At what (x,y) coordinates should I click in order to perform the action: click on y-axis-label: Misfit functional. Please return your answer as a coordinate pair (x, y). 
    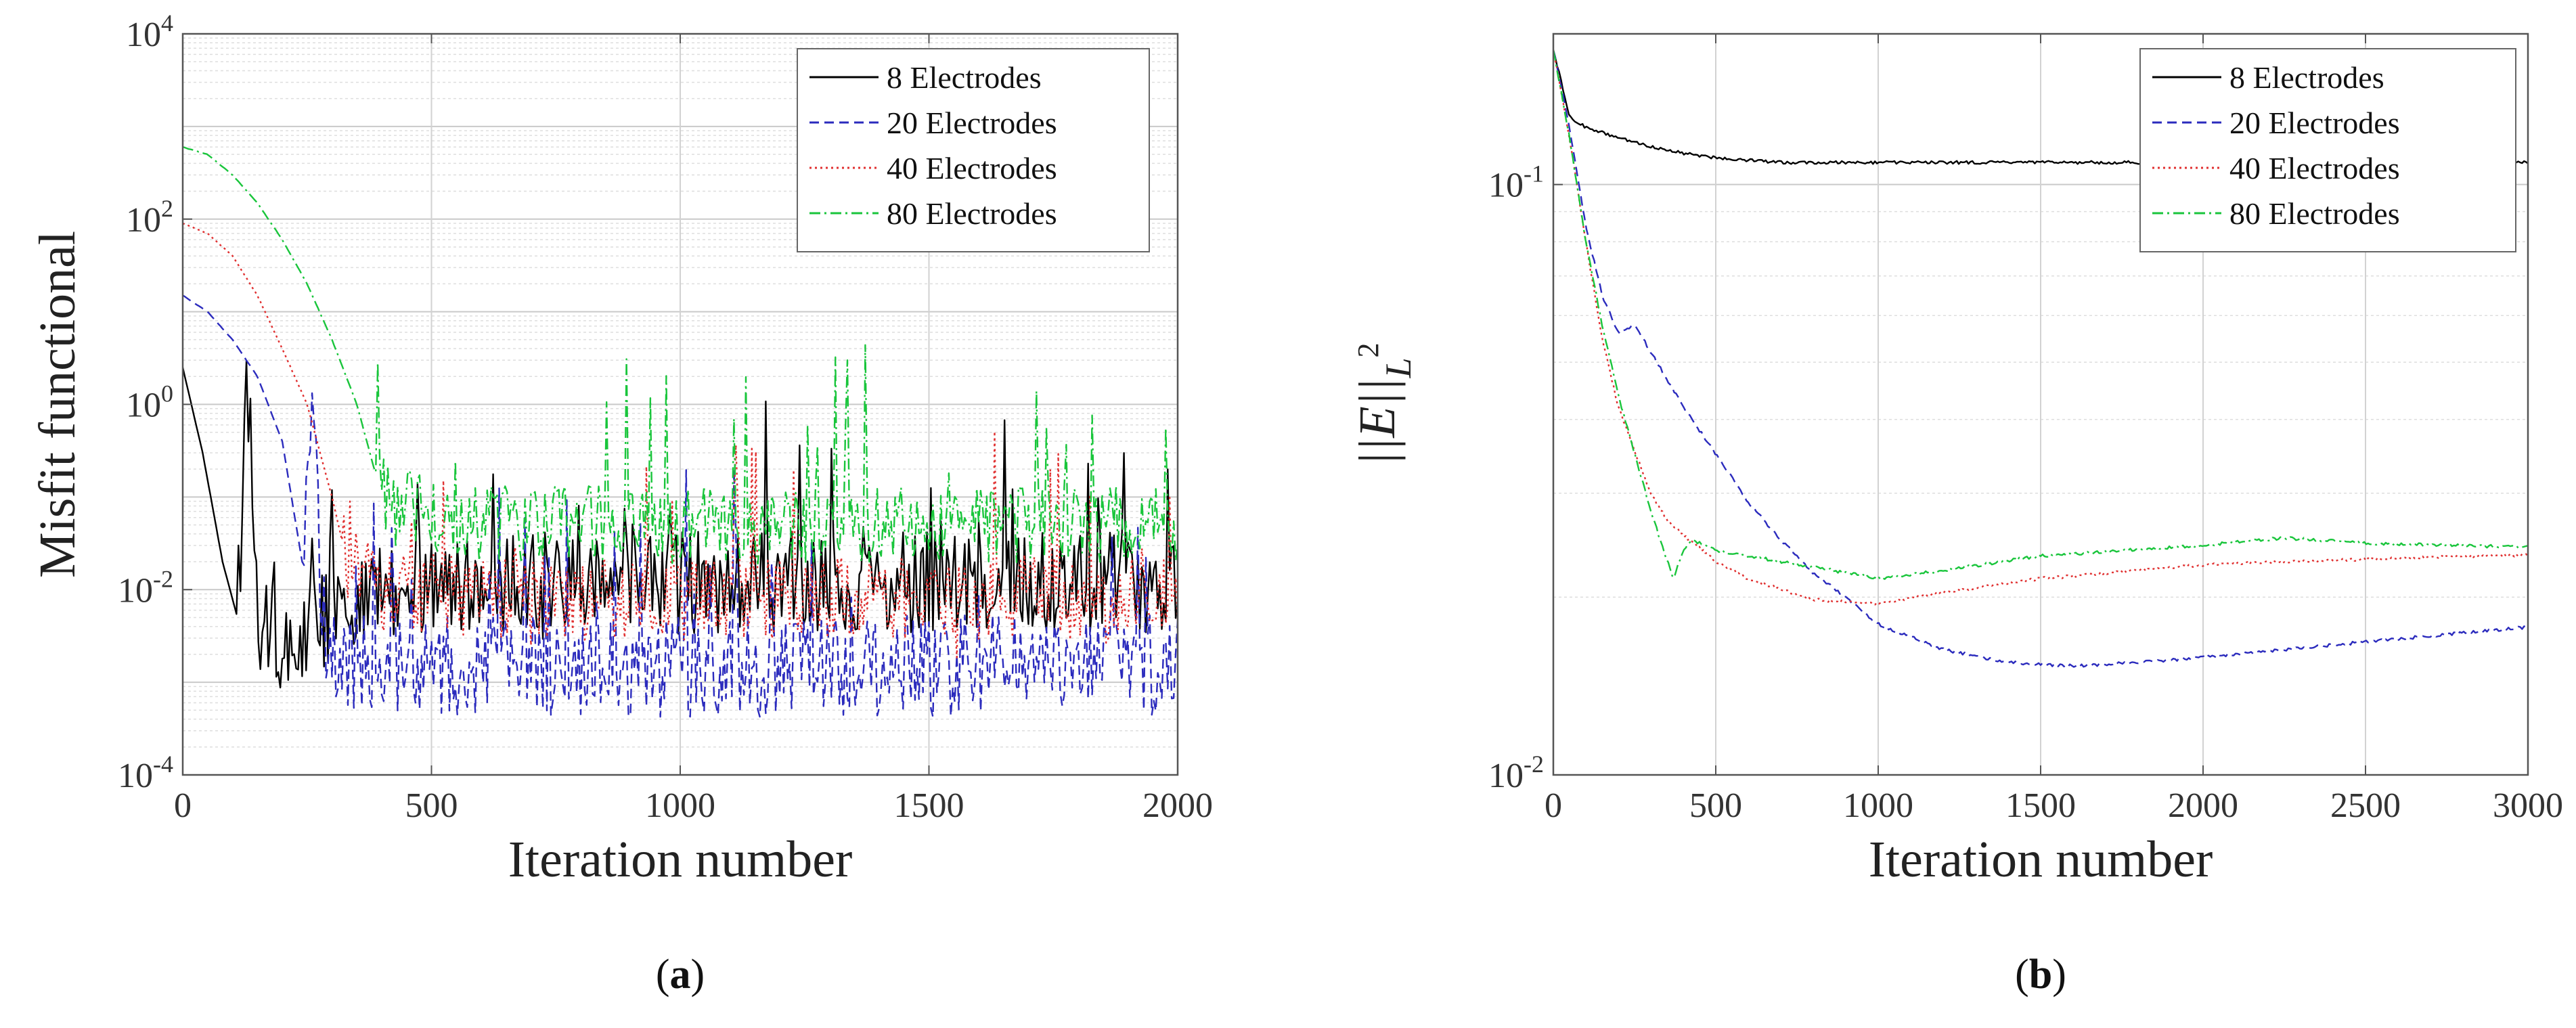
    Looking at the image, I should click on (57, 404).